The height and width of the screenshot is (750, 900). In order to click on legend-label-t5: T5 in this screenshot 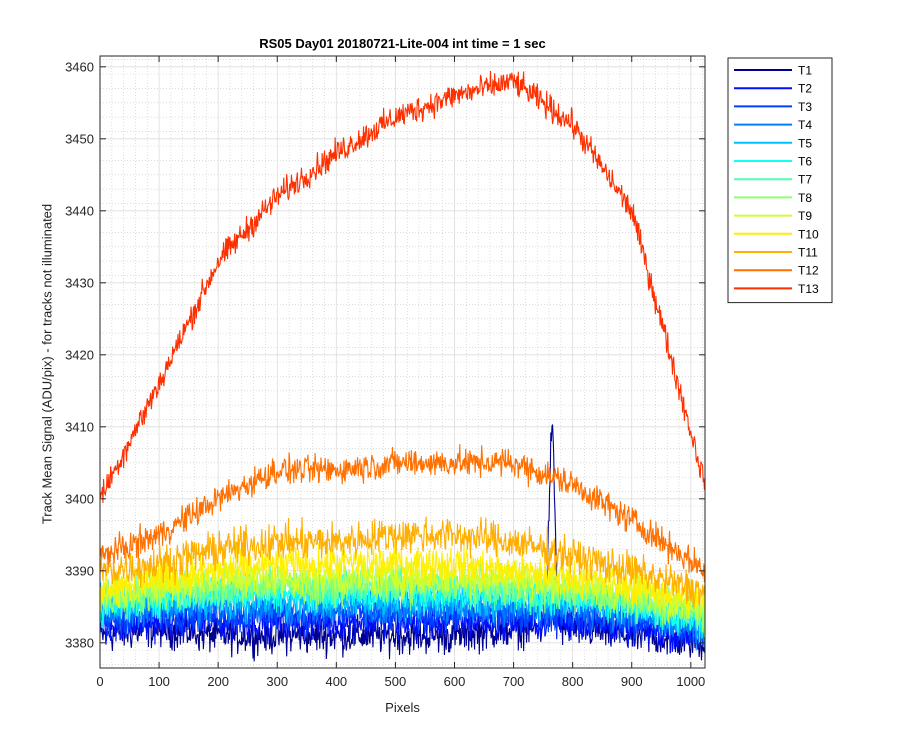, I will do `click(805, 143)`.